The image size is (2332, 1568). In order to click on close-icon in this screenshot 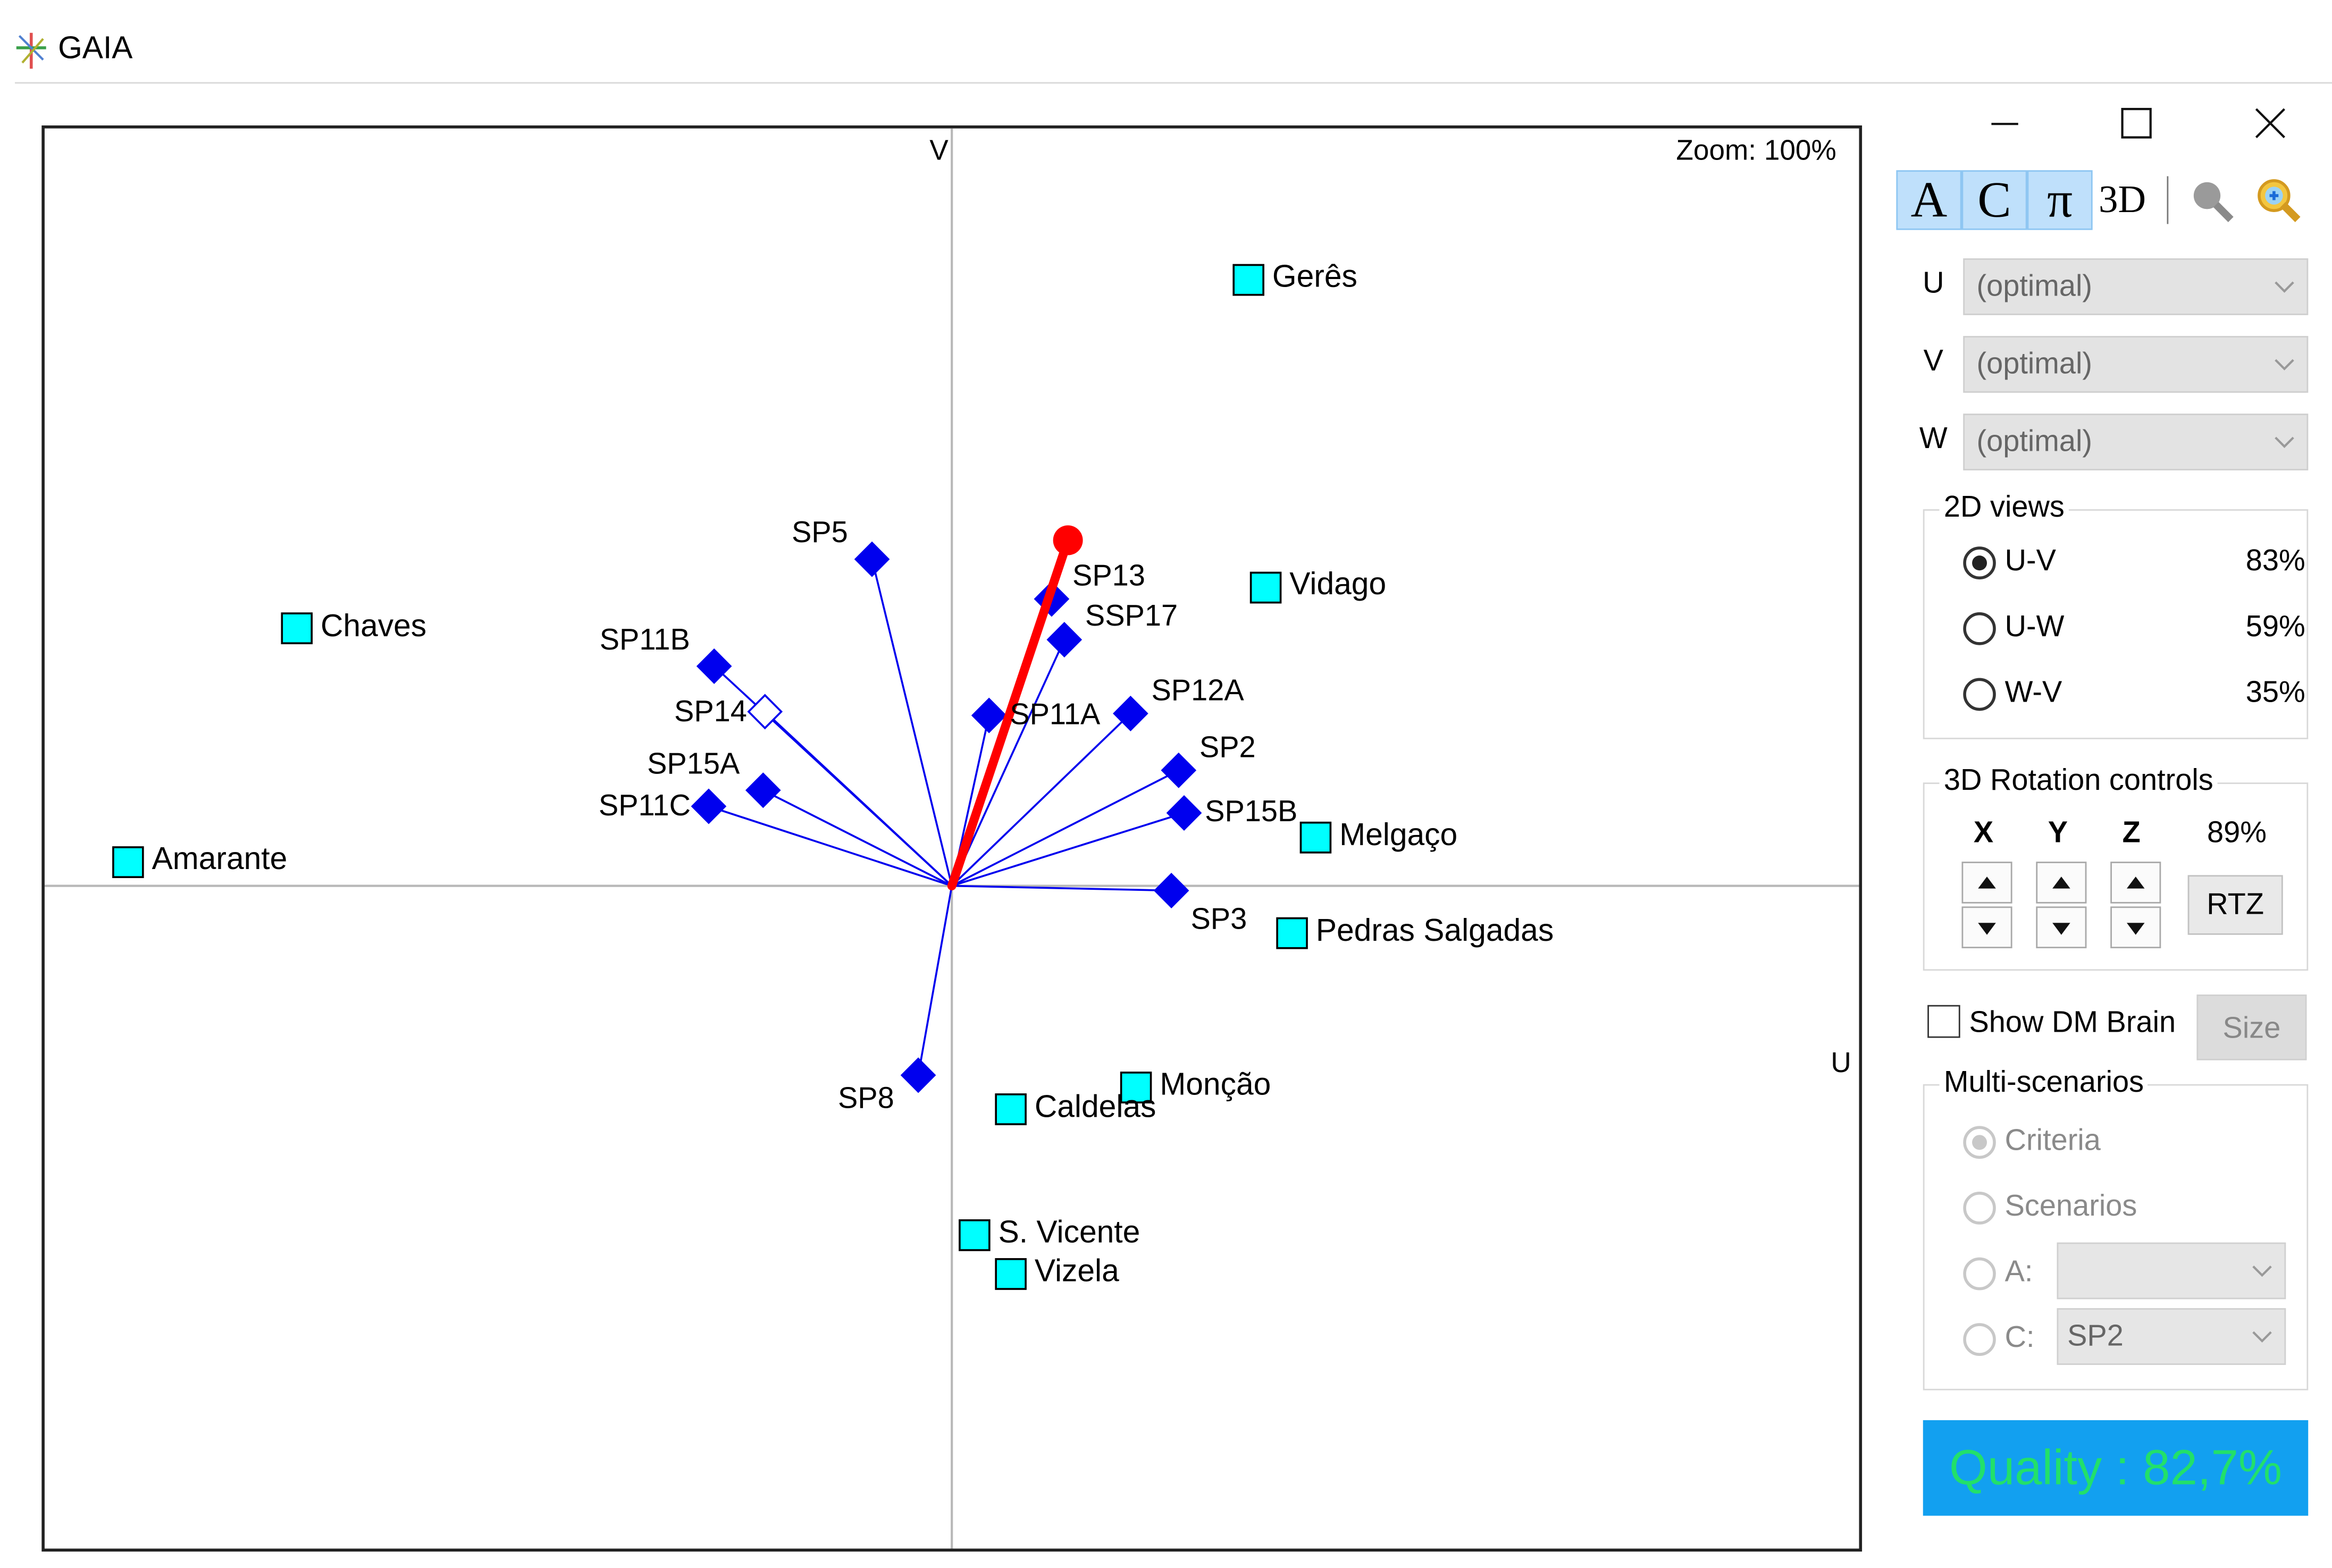, I will do `click(2271, 123)`.